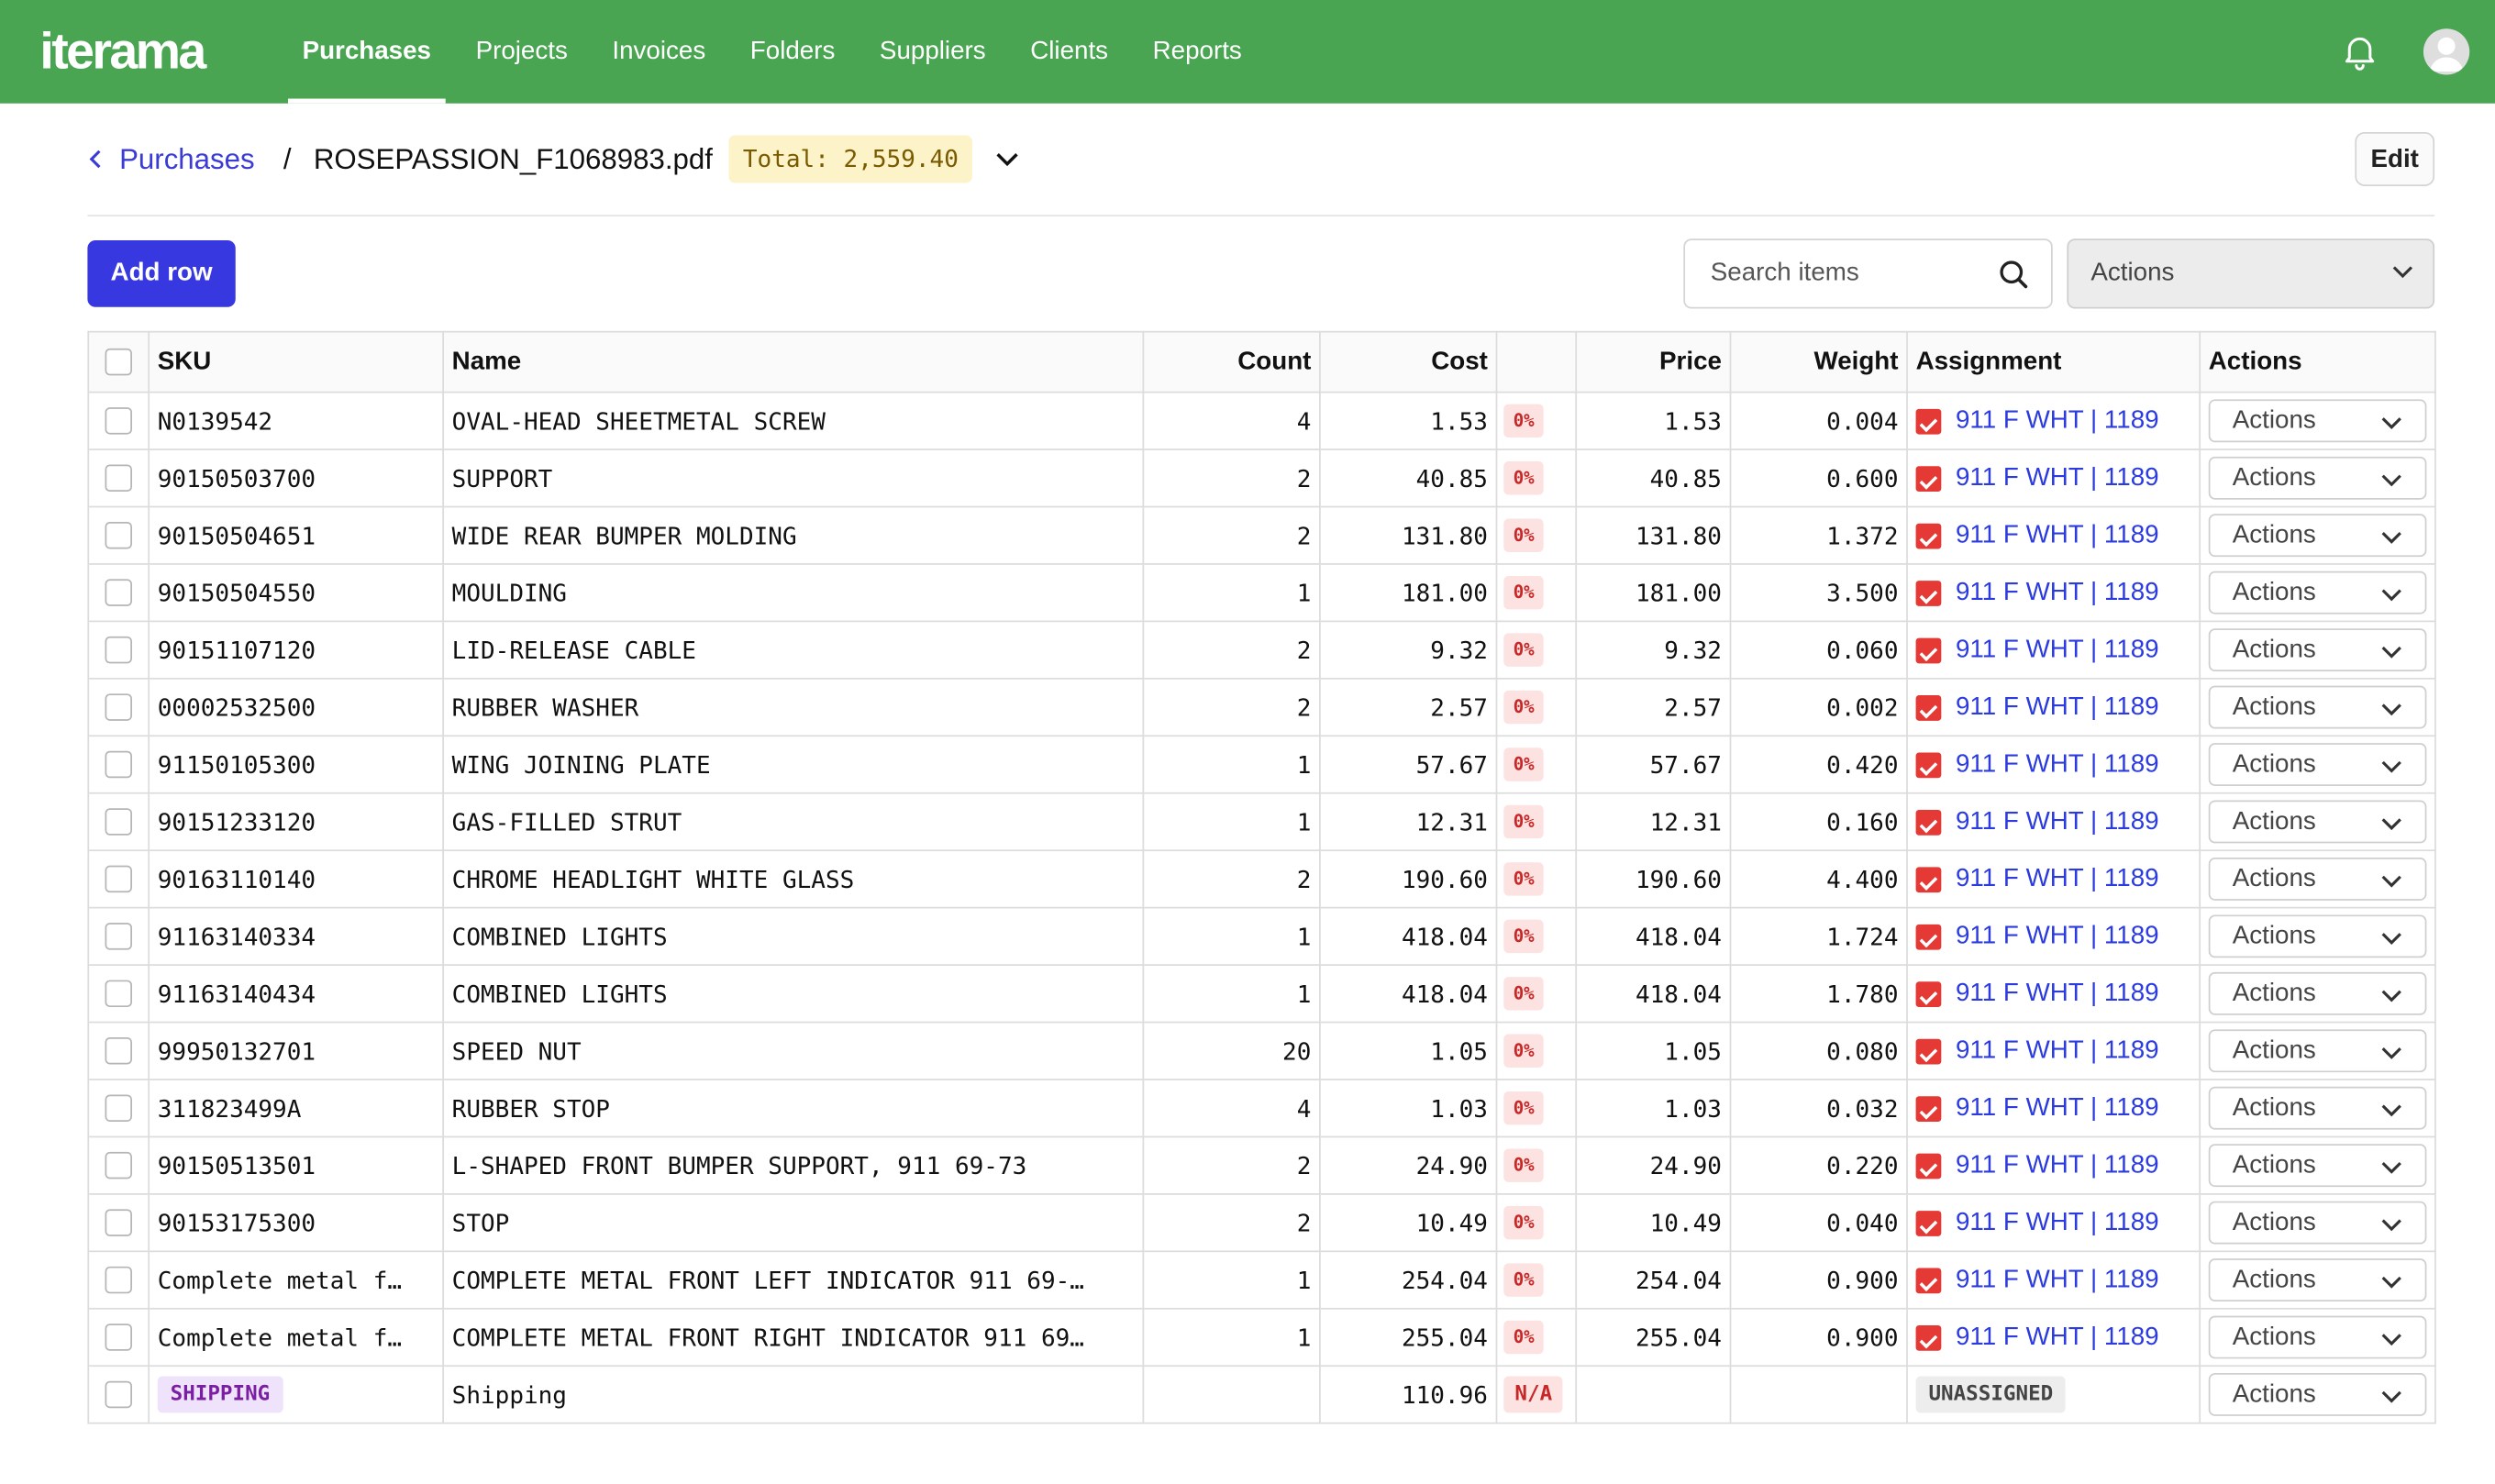 This screenshot has height=1484, width=2495. Describe the element at coordinates (793, 361) in the screenshot. I see `column-header-name: Name` at that location.